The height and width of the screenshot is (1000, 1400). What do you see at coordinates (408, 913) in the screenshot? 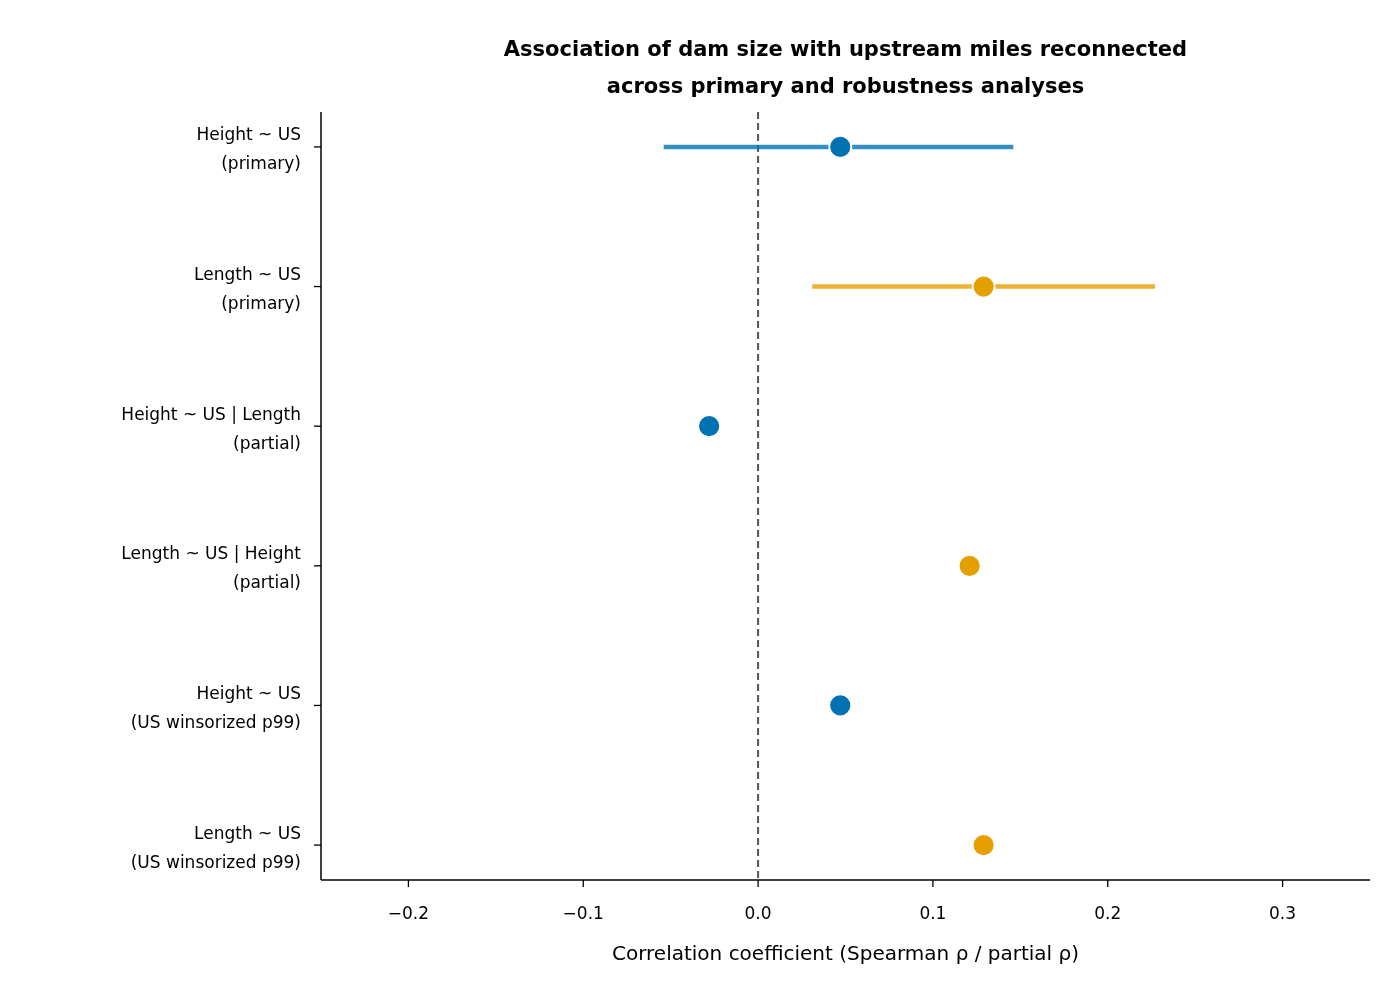
I see `x-tick-label: −0.2` at bounding box center [408, 913].